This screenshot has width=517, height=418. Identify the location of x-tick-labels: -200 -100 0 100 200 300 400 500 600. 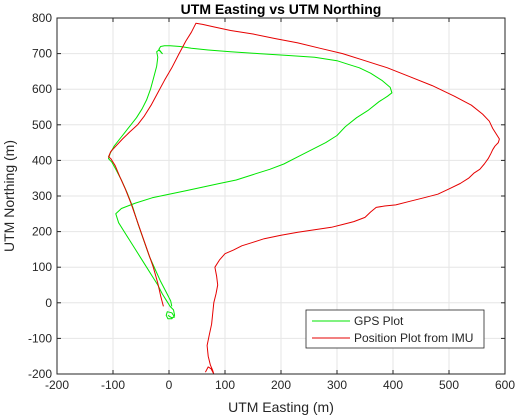
(280, 385).